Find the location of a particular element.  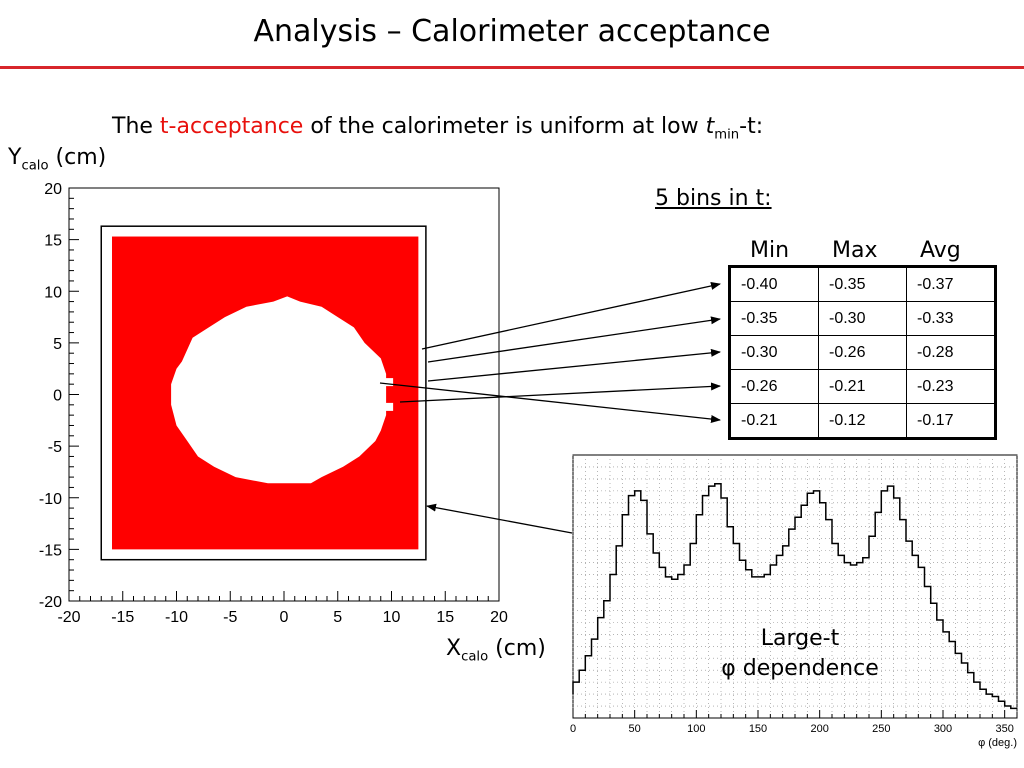

x-axis-label-main: X is located at coordinates (454, 648).